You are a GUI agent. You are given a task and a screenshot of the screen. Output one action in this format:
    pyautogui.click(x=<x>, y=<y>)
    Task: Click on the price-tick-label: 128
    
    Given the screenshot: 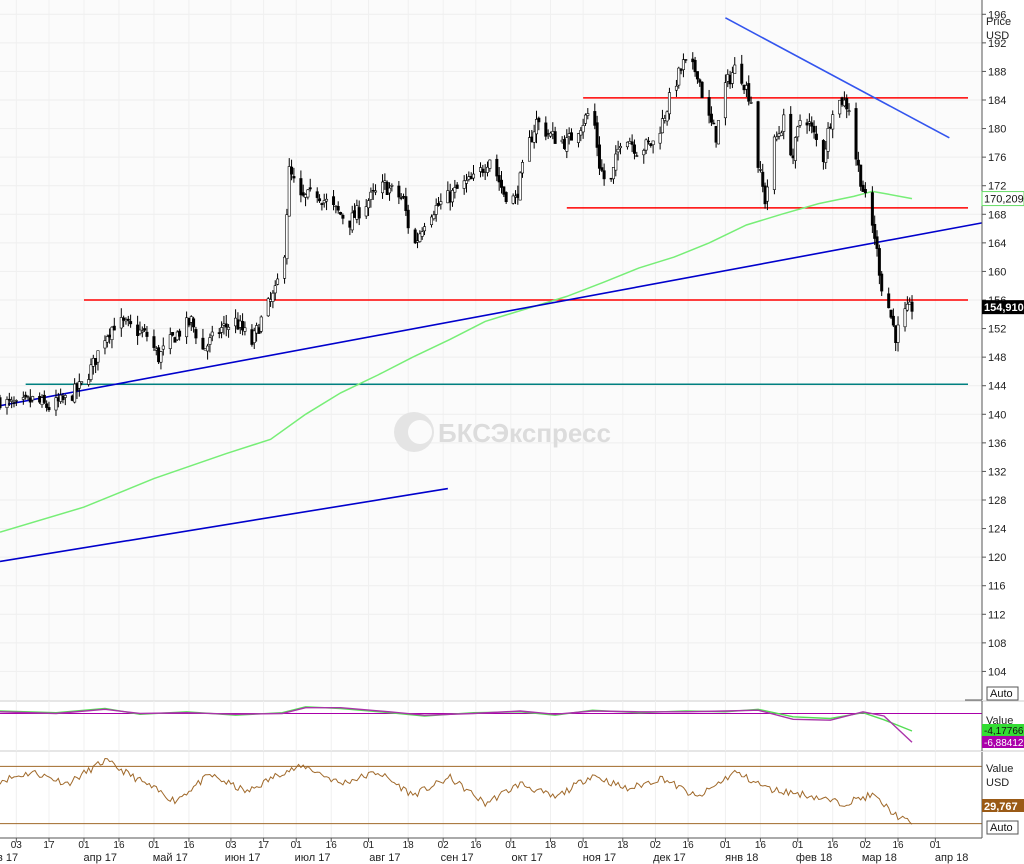 What is the action you would take?
    pyautogui.click(x=997, y=501)
    